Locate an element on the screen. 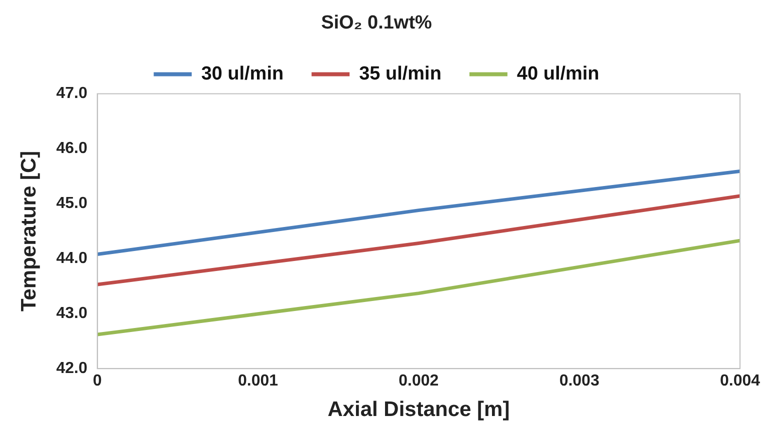 The height and width of the screenshot is (440, 773). y-axis-title: Temperature [C] is located at coordinates (28, 231).